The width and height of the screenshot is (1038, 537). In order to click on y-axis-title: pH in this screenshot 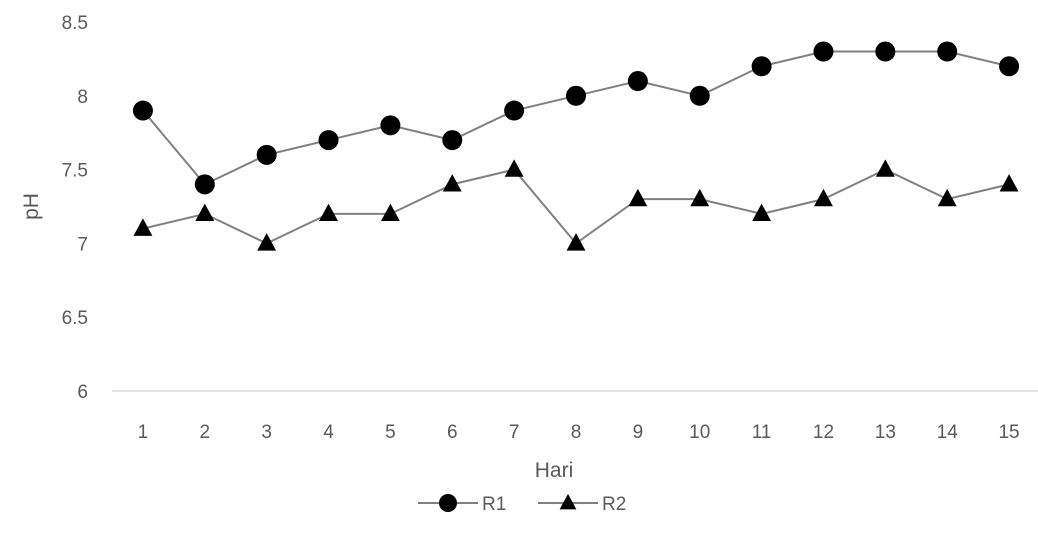, I will do `click(31, 206)`.